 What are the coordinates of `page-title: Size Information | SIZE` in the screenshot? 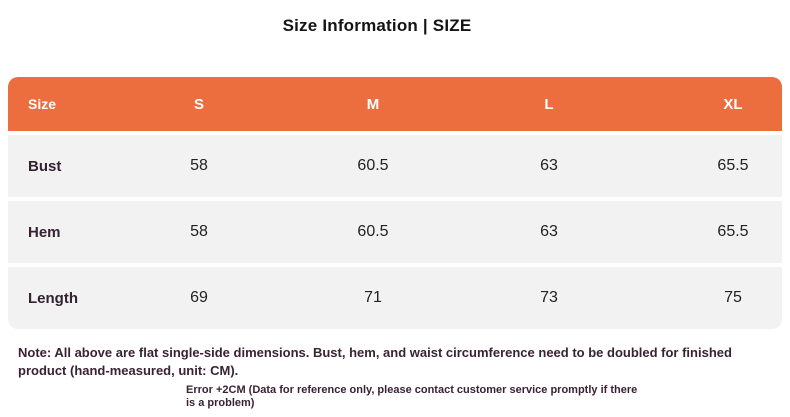 It's located at (377, 25).